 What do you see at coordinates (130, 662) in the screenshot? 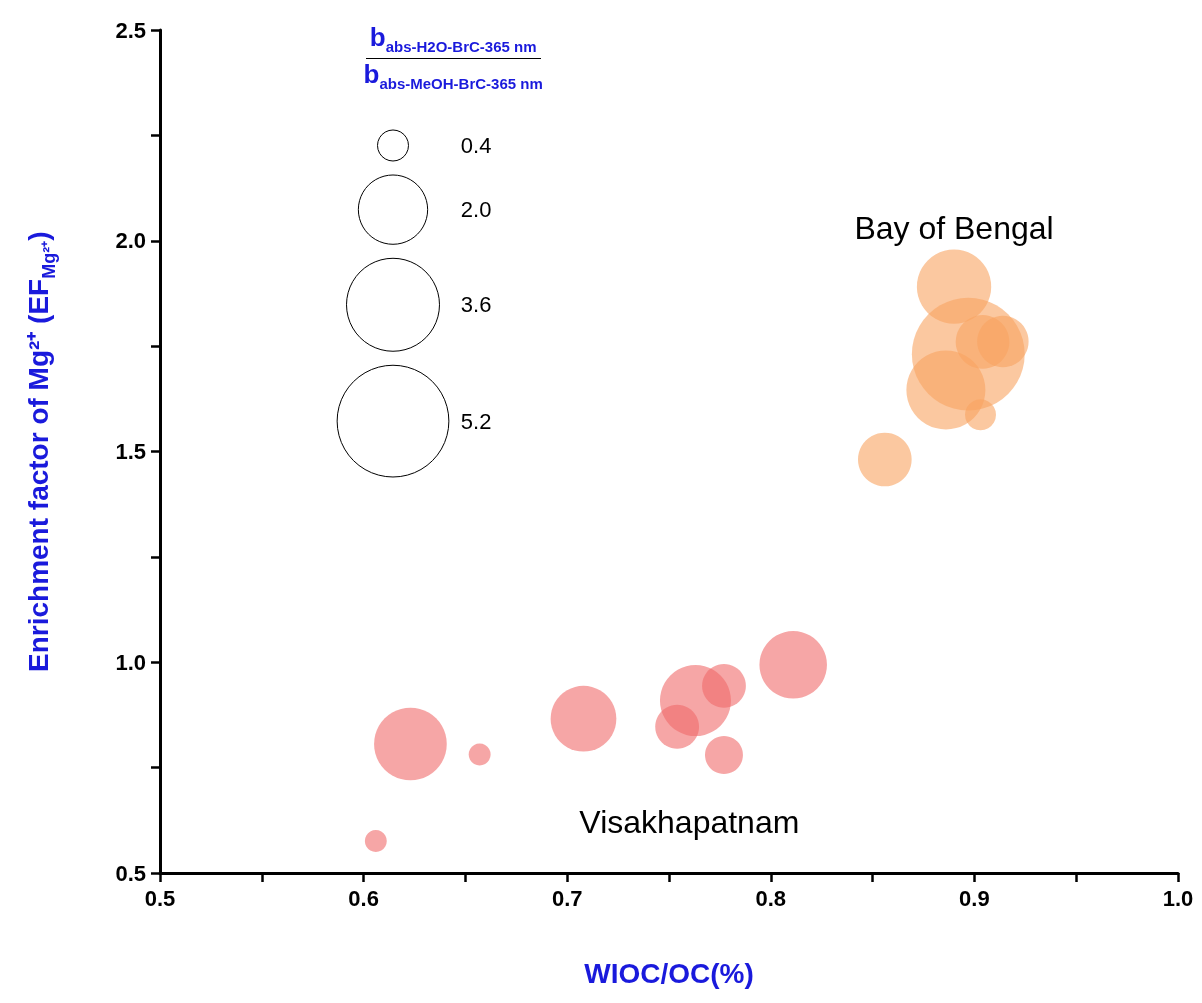
I see `y-tick-label: 1.0` at bounding box center [130, 662].